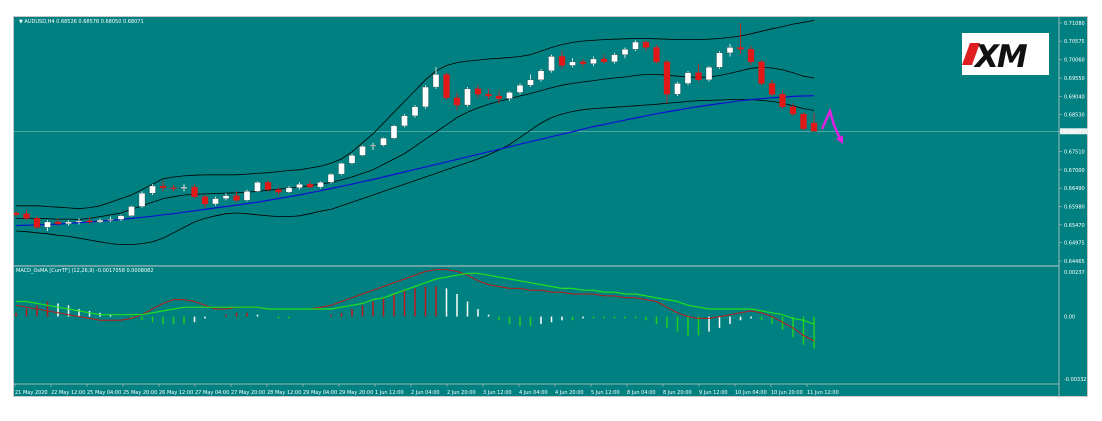 The width and height of the screenshot is (1102, 421). Describe the element at coordinates (31, 393) in the screenshot. I see `time-axis-label: 21 May 2020` at that location.